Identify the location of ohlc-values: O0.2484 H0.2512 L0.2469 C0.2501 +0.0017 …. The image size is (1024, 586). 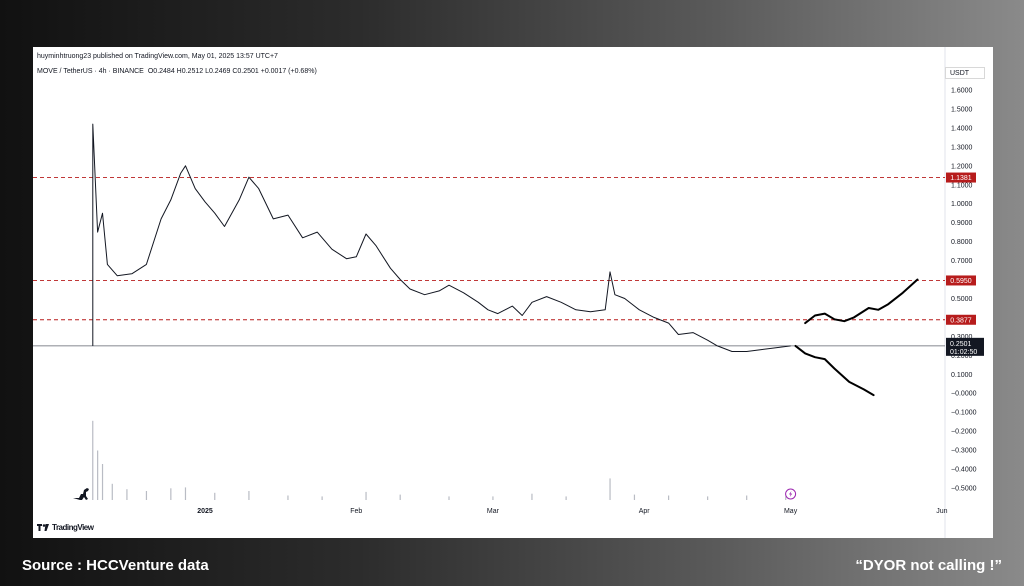
(232, 71).